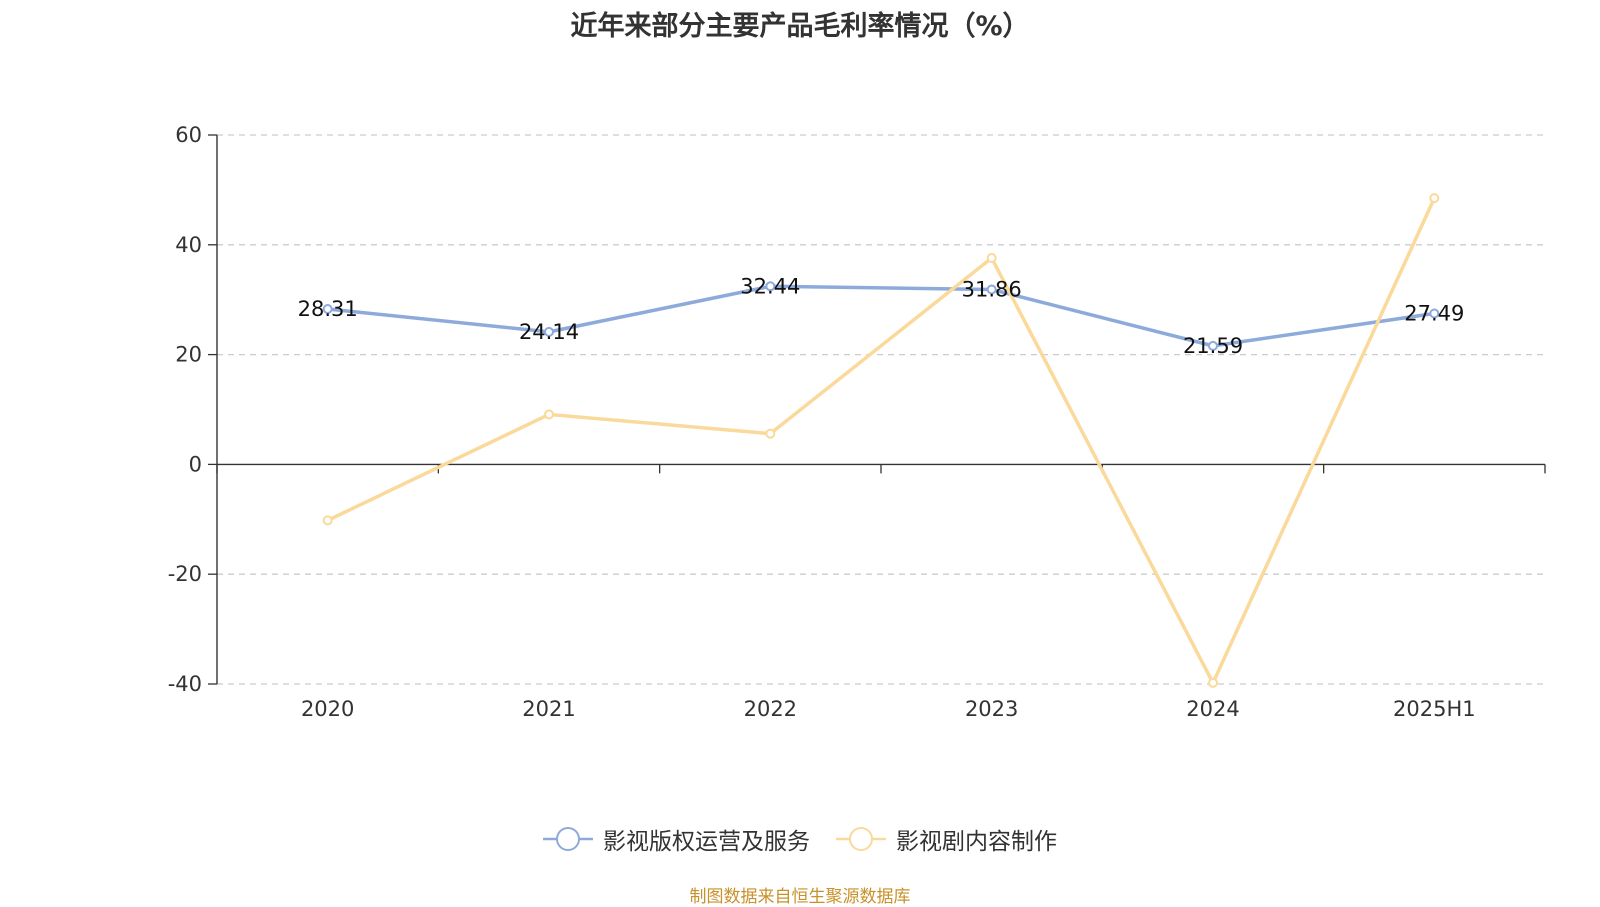 The height and width of the screenshot is (907, 1600). Describe the element at coordinates (188, 355) in the screenshot. I see `y-tick-label: 20` at that location.